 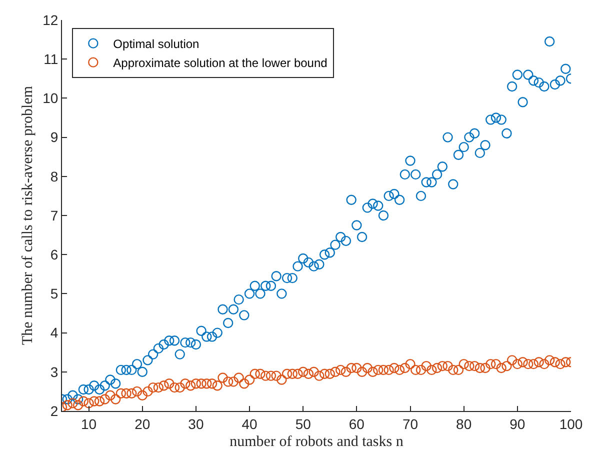 What do you see at coordinates (142, 424) in the screenshot?
I see `x-tick-label: 20` at bounding box center [142, 424].